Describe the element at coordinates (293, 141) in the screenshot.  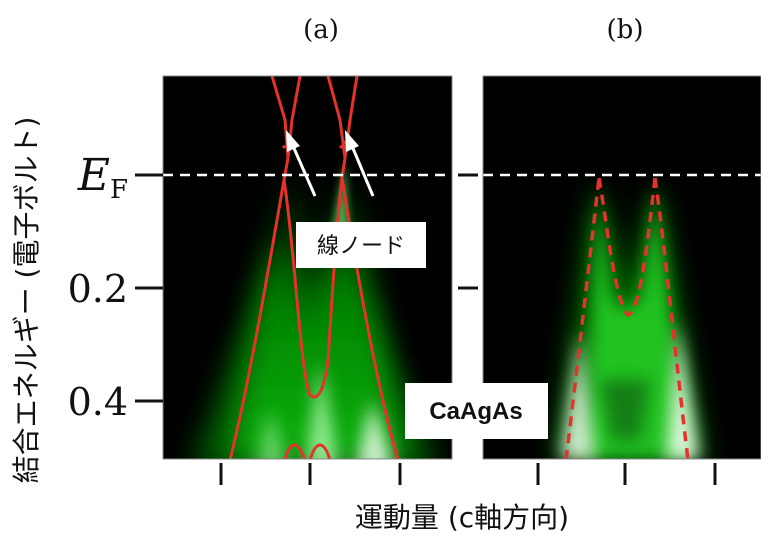
I see `arrow-left-head` at that location.